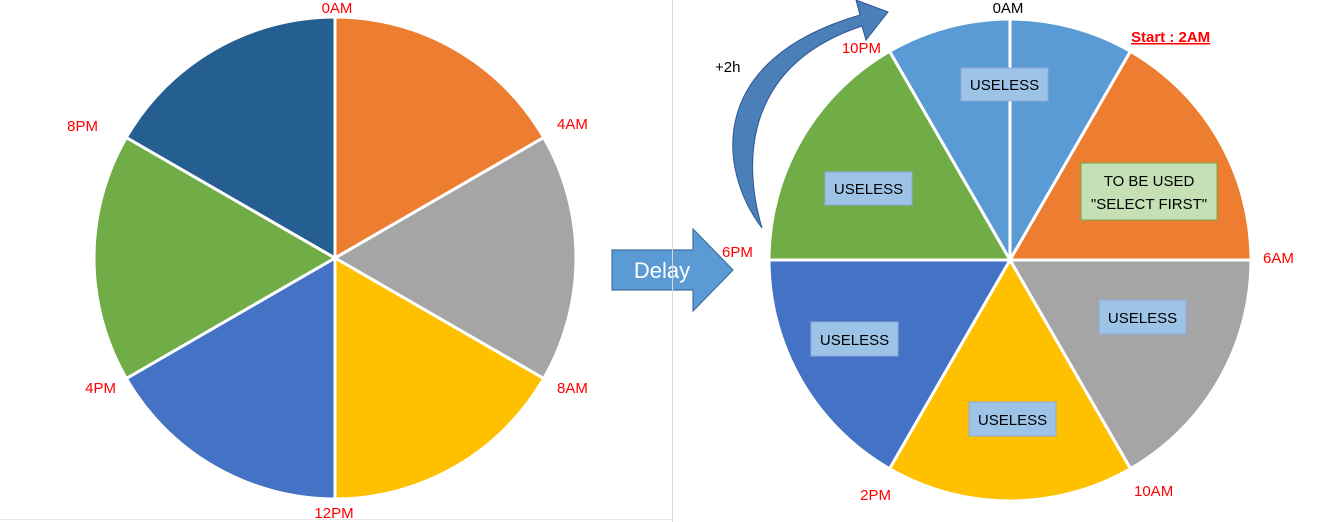  What do you see at coordinates (861, 48) in the screenshot?
I see `right-label-10pm: 10PM` at bounding box center [861, 48].